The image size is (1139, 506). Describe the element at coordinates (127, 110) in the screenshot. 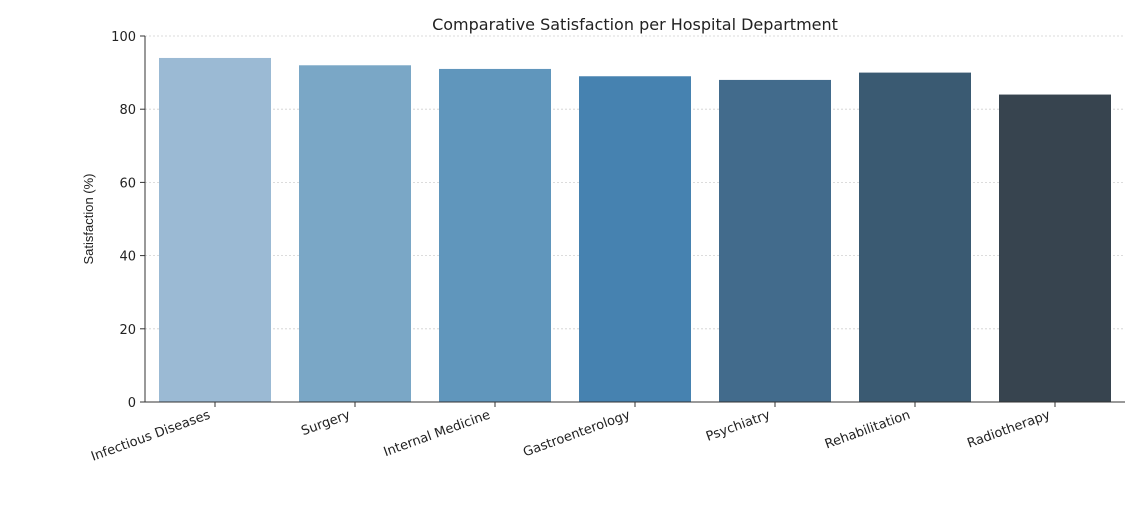

I see `y-tick-label: 80` at that location.